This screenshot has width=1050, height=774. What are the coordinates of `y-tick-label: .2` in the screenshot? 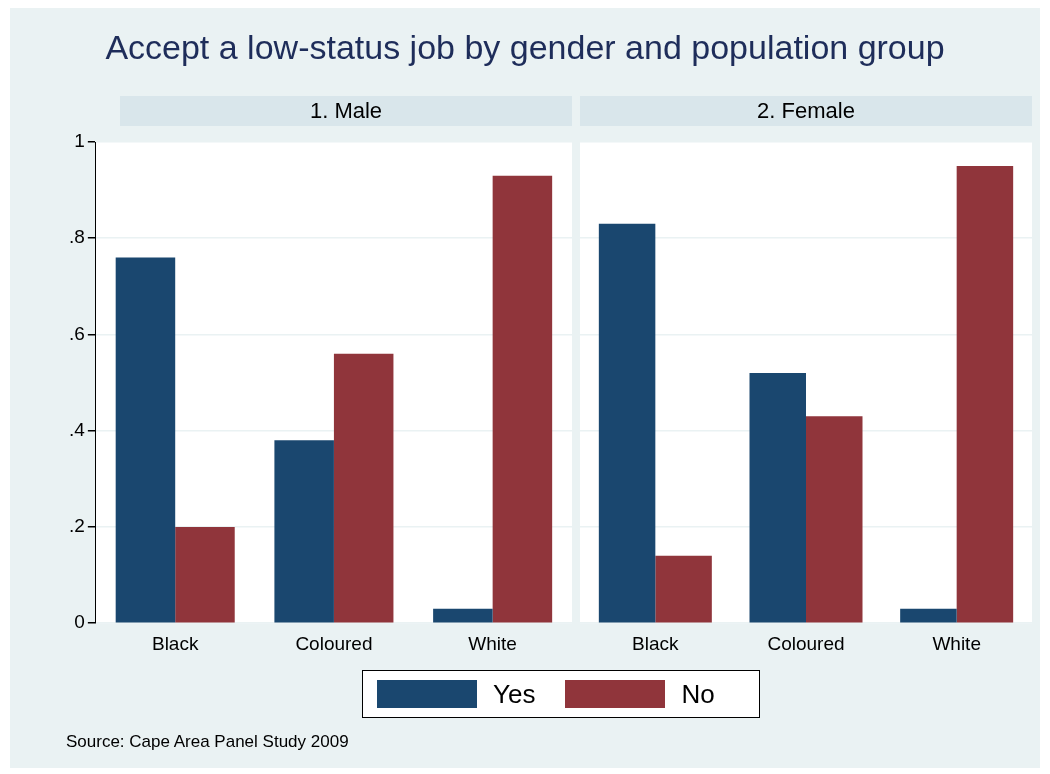 It's located at (76, 526).